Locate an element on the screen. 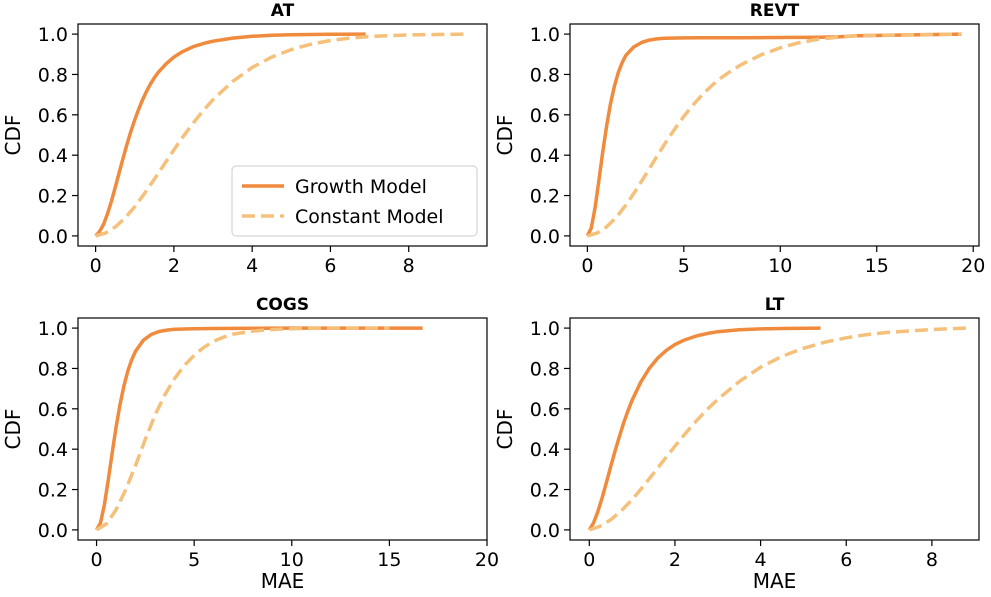 The height and width of the screenshot is (597, 991). legend-label: Growth Model is located at coordinates (361, 187).